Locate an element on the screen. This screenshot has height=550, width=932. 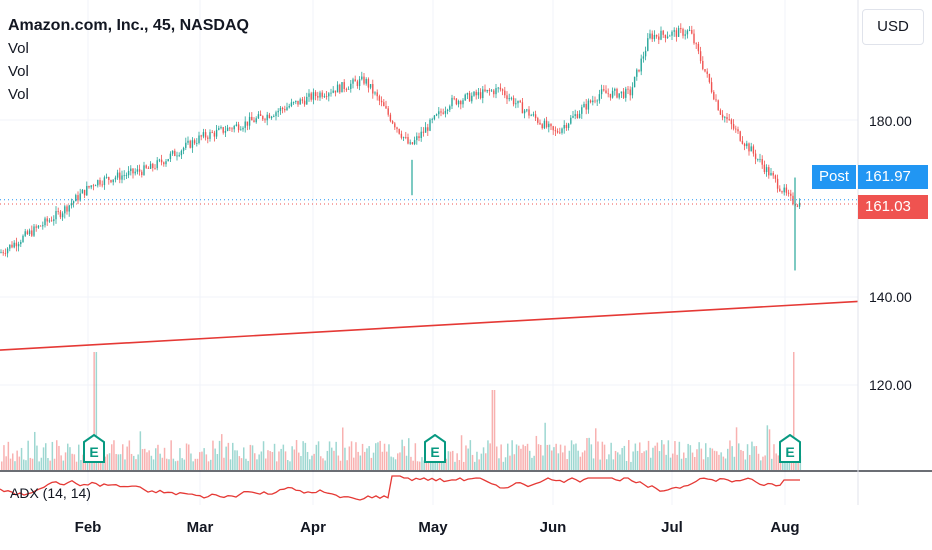
symbol-title: Amazon.com, Inc., 45, NASDAQ is located at coordinates (128, 25).